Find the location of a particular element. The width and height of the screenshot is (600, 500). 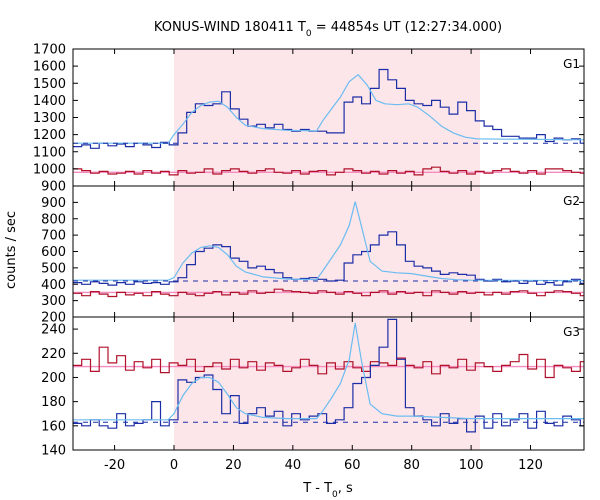

x-tick-label: 100 is located at coordinates (471, 465).